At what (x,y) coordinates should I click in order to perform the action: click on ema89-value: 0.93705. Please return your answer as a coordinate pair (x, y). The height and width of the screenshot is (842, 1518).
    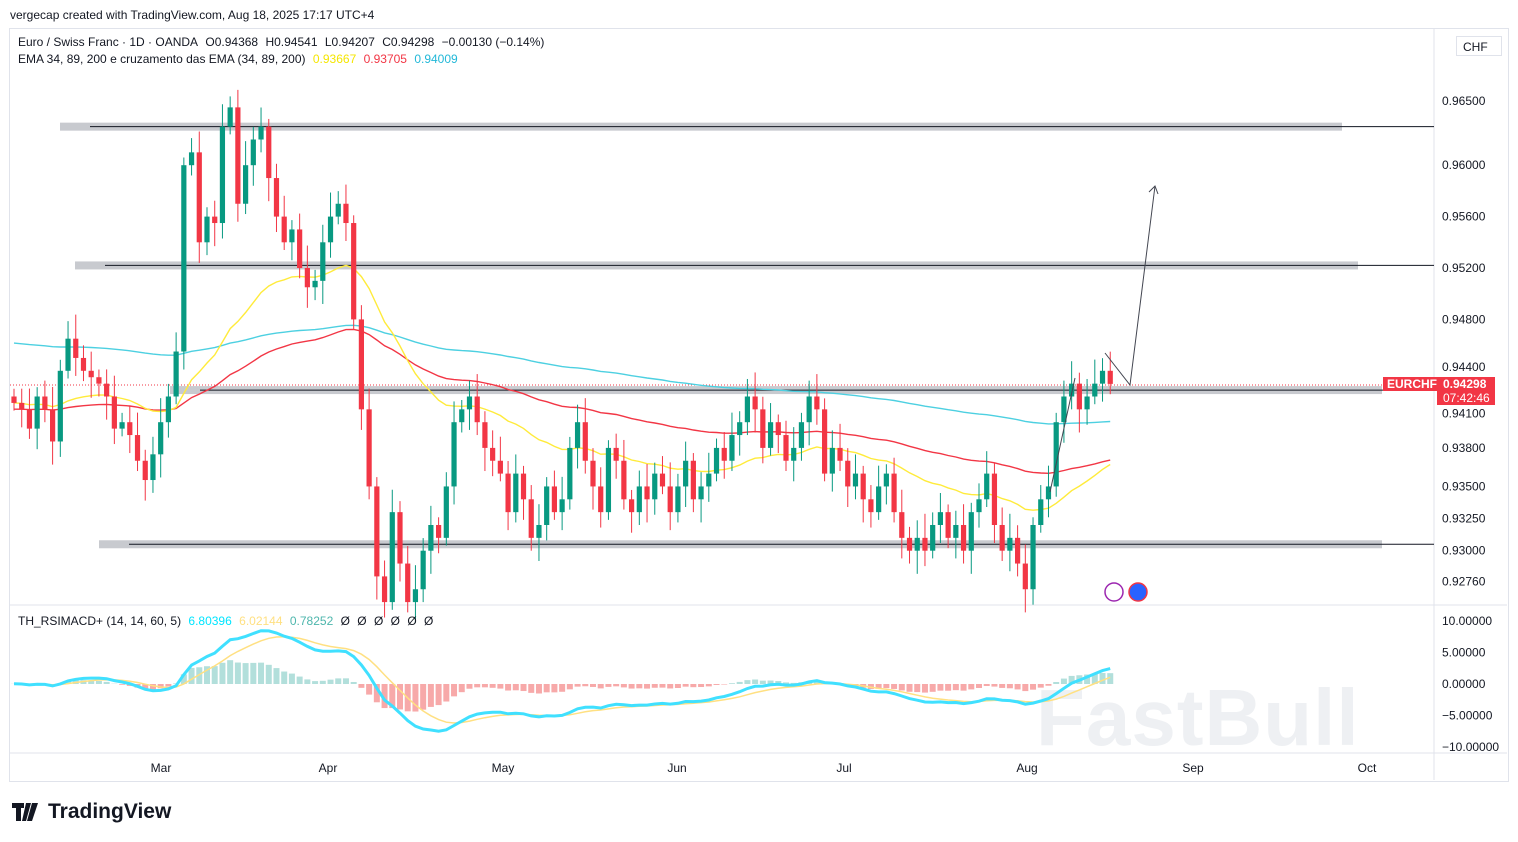
    Looking at the image, I should click on (385, 59).